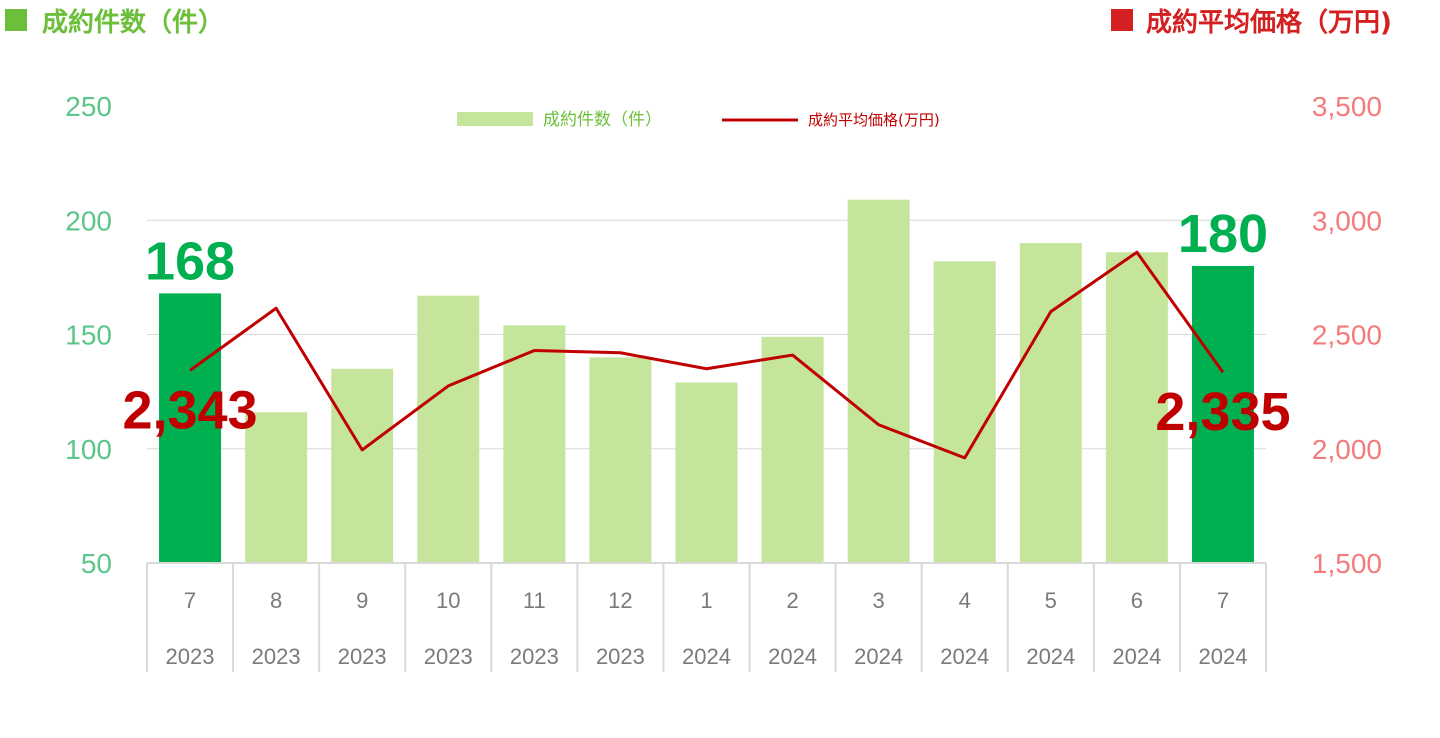 This screenshot has height=738, width=1440. What do you see at coordinates (1137, 600) in the screenshot?
I see `x-month-label: 6` at bounding box center [1137, 600].